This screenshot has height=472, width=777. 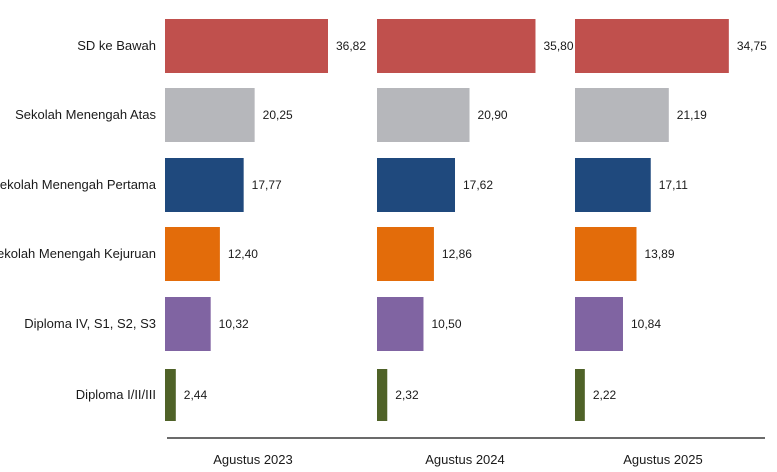 What do you see at coordinates (465, 459) in the screenshot?
I see `panel-label: Agustus 2024` at bounding box center [465, 459].